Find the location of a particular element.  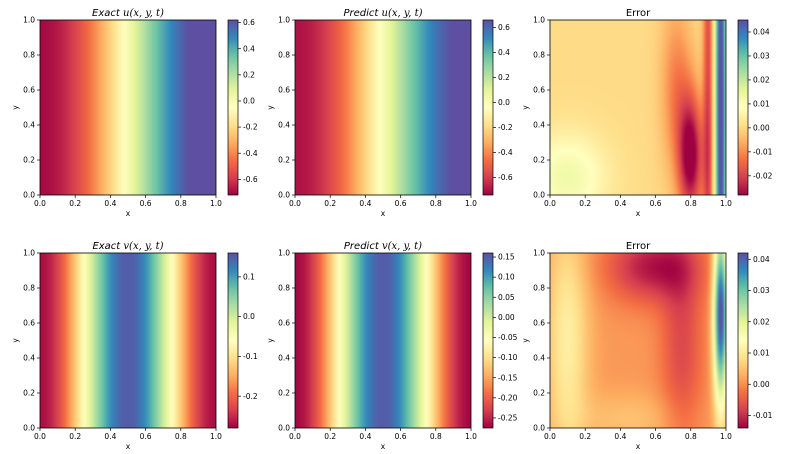

colorbar-tick-label: 0.01 is located at coordinates (761, 353).